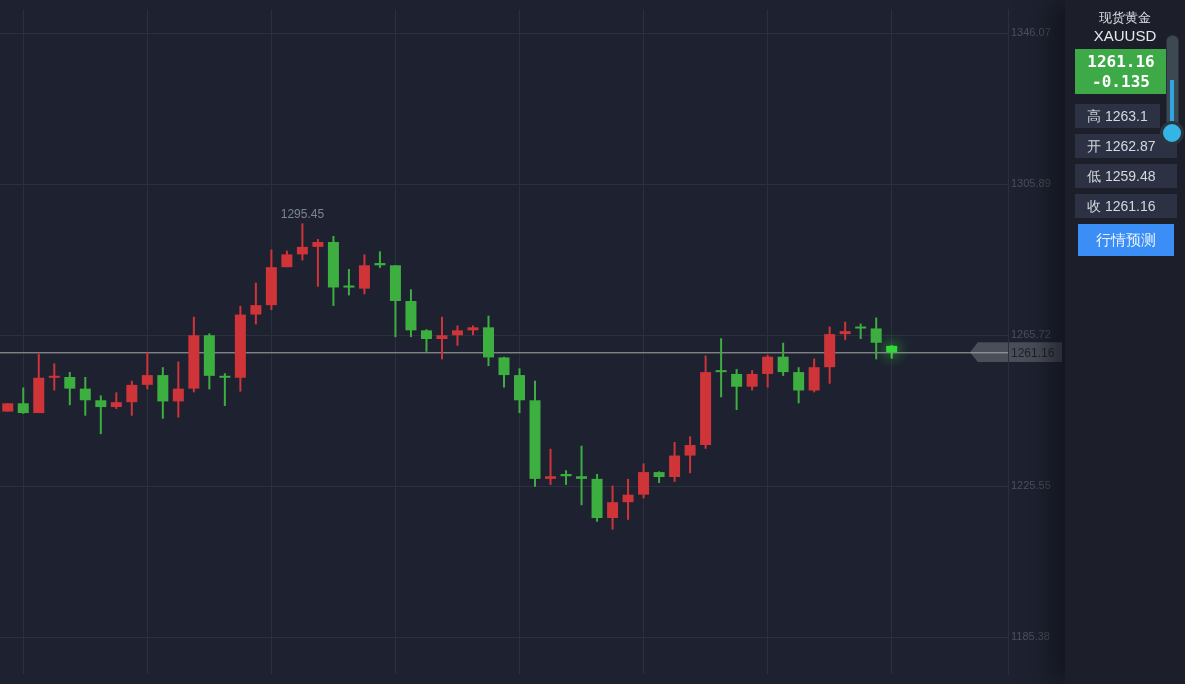 The height and width of the screenshot is (684, 1185). Describe the element at coordinates (1121, 71) in the screenshot. I see `quote-box: 1261.16 -0.135` at that location.